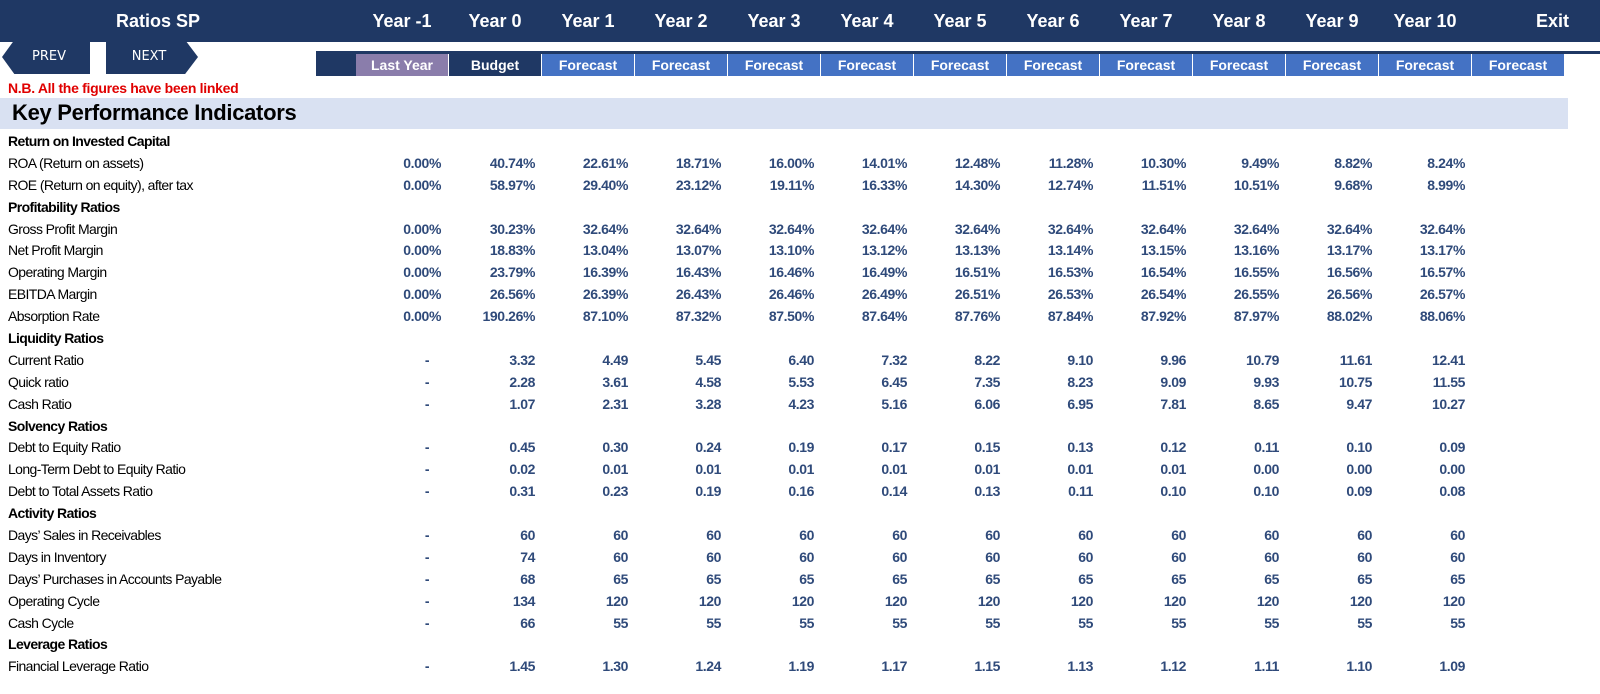  Describe the element at coordinates (791, 272) in the screenshot. I see `value-cell: 16.46%` at that location.